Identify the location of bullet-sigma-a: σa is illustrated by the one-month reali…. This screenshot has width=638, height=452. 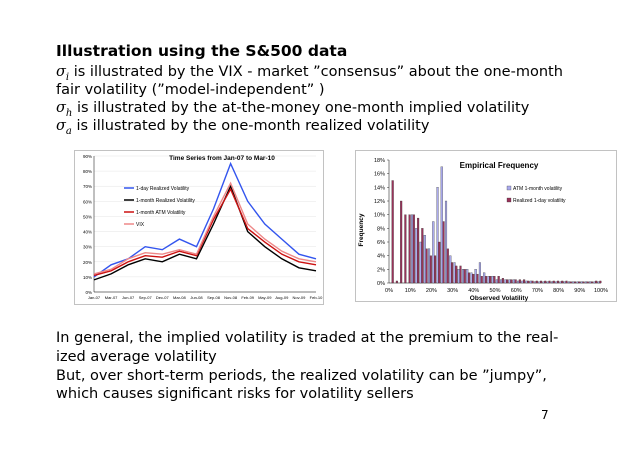
(243, 127).